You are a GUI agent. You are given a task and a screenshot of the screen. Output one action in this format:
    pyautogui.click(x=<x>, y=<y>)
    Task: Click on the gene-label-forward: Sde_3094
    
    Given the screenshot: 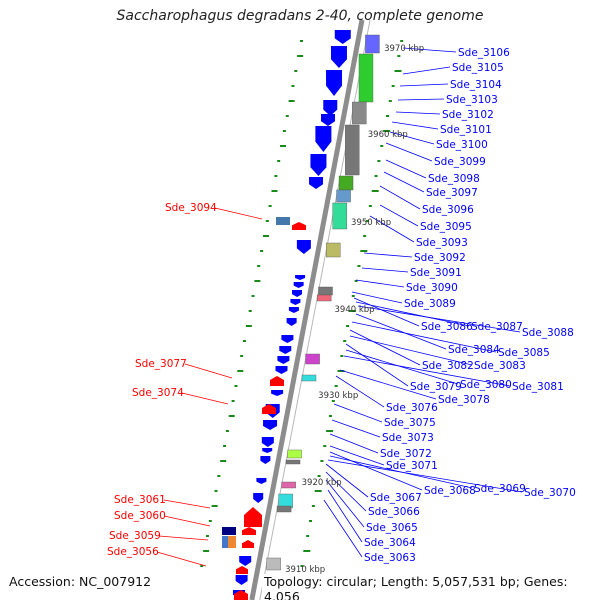 What is the action you would take?
    pyautogui.click(x=191, y=208)
    